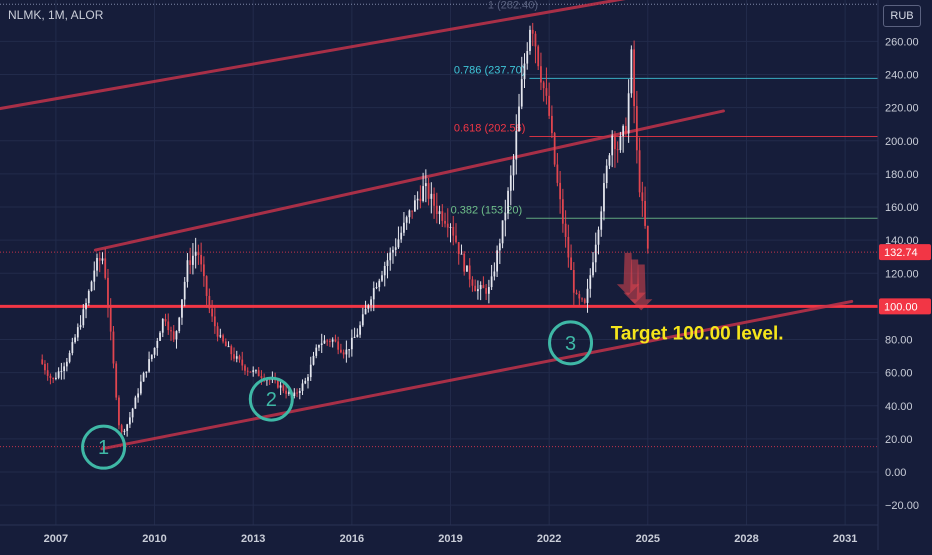 The height and width of the screenshot is (555, 932). Describe the element at coordinates (899, 440) in the screenshot. I see `y-tick-label: 20.00` at that location.